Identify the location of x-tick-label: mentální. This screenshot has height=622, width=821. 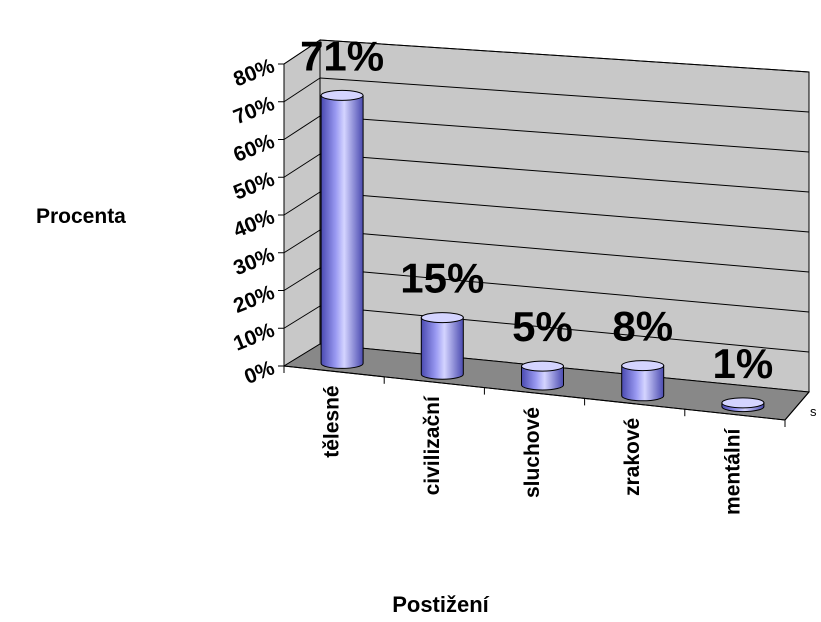
(732, 471).